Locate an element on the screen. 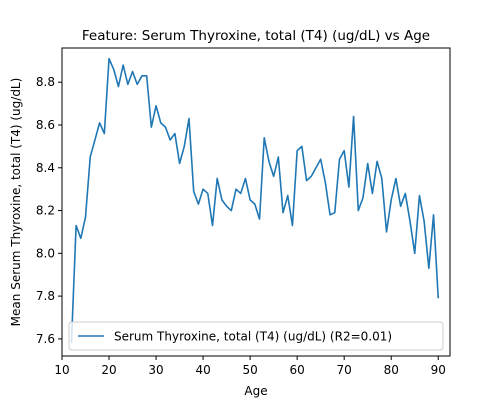 This screenshot has width=500, height=400. x-tick-label: 30 is located at coordinates (155, 370).